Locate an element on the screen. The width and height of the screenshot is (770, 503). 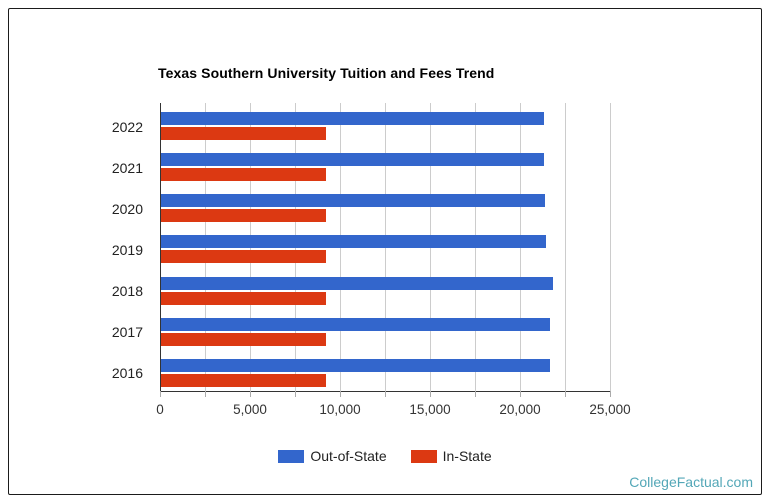
legend-label-out-of-state: Out-of-State is located at coordinates (348, 456).